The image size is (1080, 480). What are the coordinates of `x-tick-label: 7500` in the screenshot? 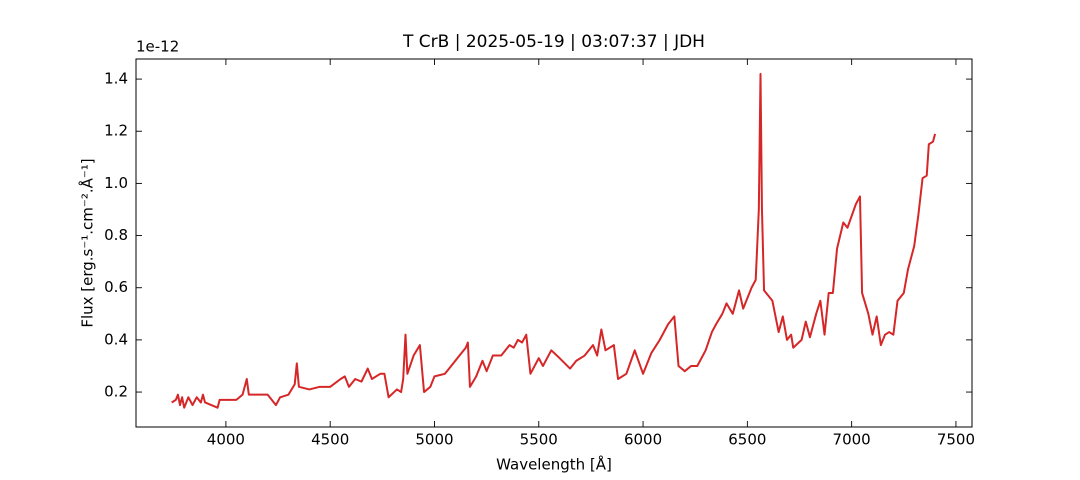 It's located at (956, 440).